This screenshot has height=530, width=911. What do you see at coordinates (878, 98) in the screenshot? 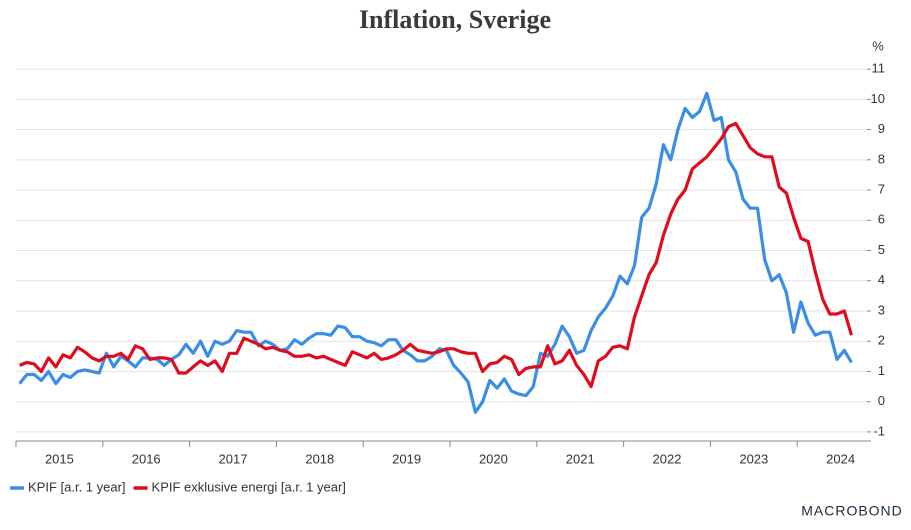
I see `y-tick-label: 10` at bounding box center [878, 98].